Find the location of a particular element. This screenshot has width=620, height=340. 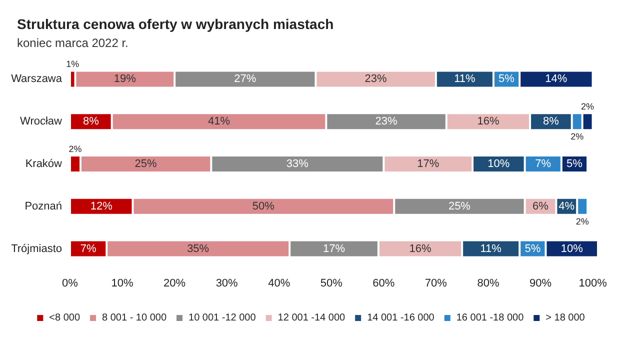

x-tick-label: 20% is located at coordinates (175, 284).